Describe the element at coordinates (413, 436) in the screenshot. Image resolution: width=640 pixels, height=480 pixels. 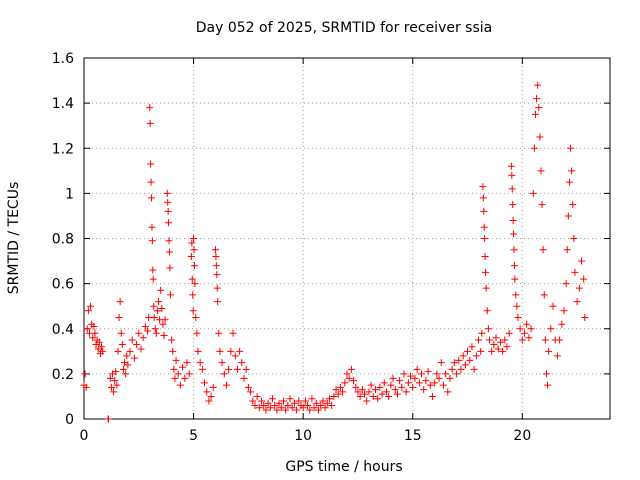
I see `x-tick-label: 15` at that location.